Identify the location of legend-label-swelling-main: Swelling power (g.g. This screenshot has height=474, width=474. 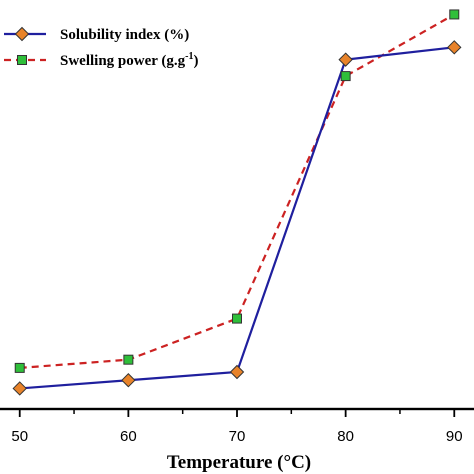
(123, 61).